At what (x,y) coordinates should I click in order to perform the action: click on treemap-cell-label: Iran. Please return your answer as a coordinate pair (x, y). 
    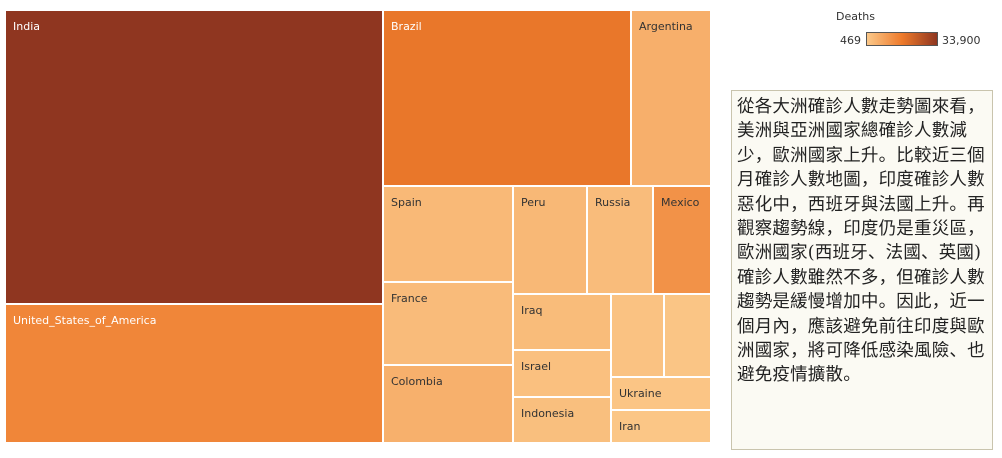
    Looking at the image, I should click on (630, 426).